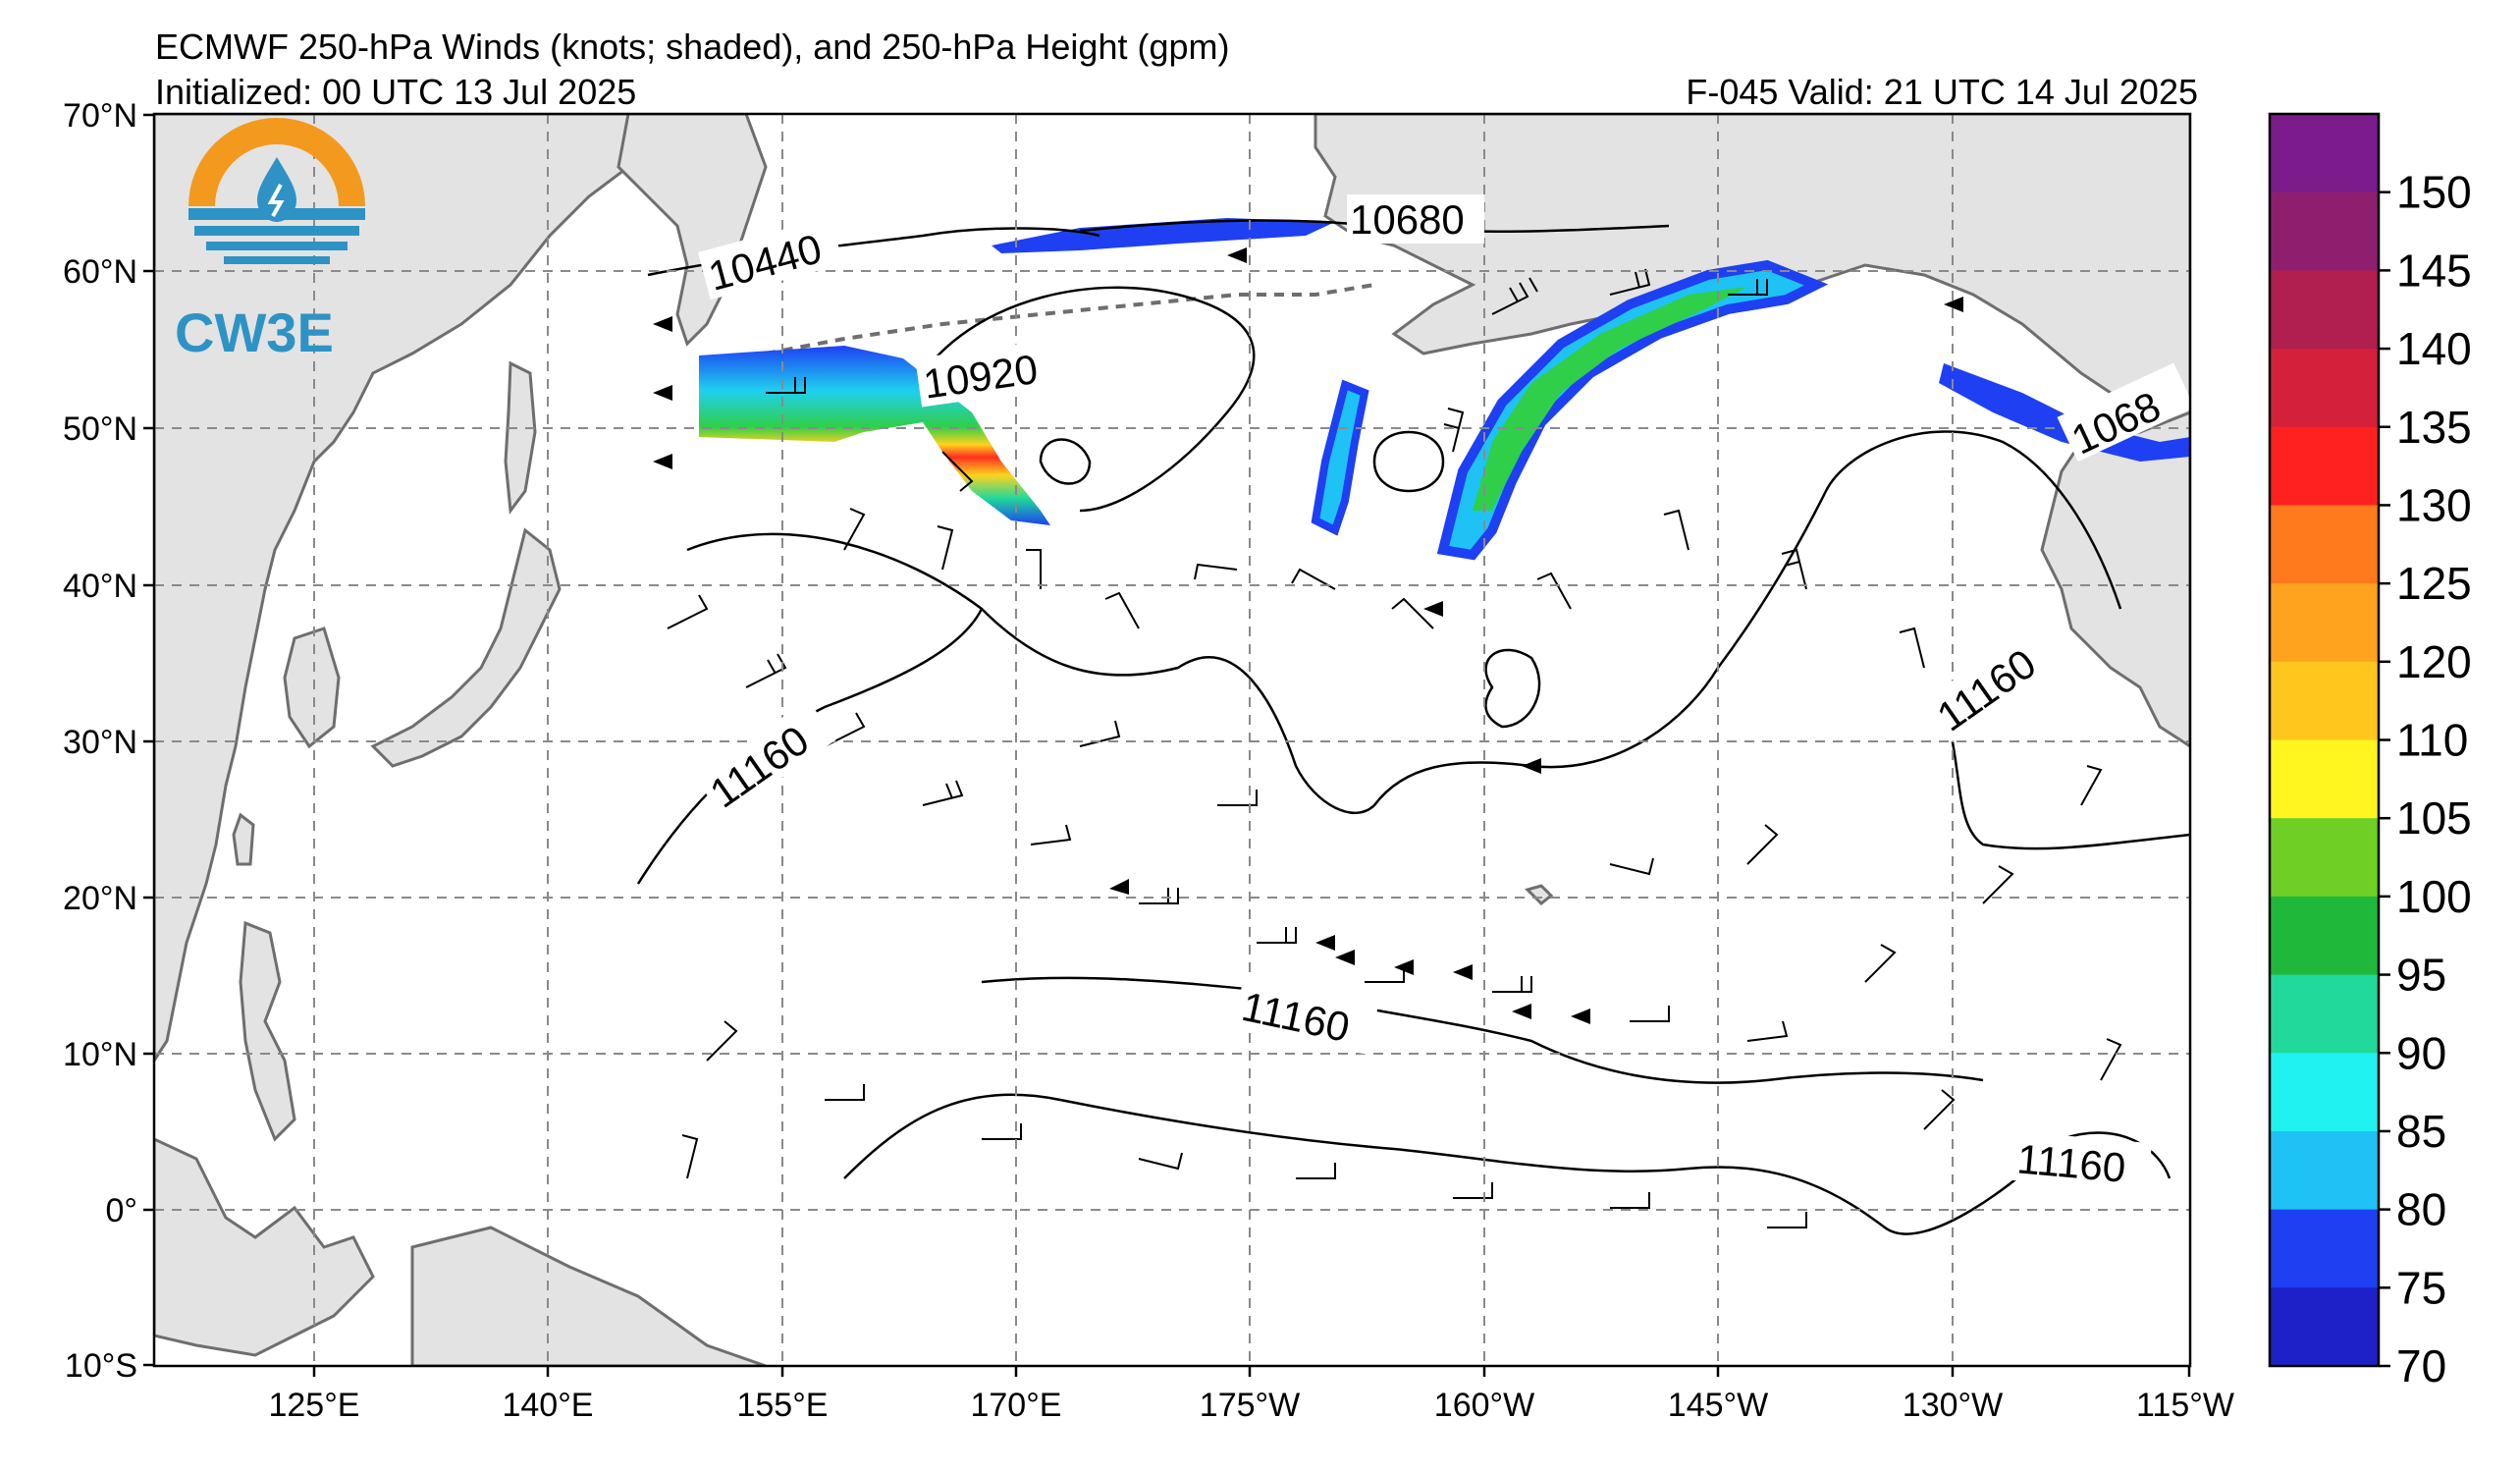 This screenshot has height=1473, width=2520. What do you see at coordinates (1484, 1405) in the screenshot?
I see `lon-label: 160°W` at bounding box center [1484, 1405].